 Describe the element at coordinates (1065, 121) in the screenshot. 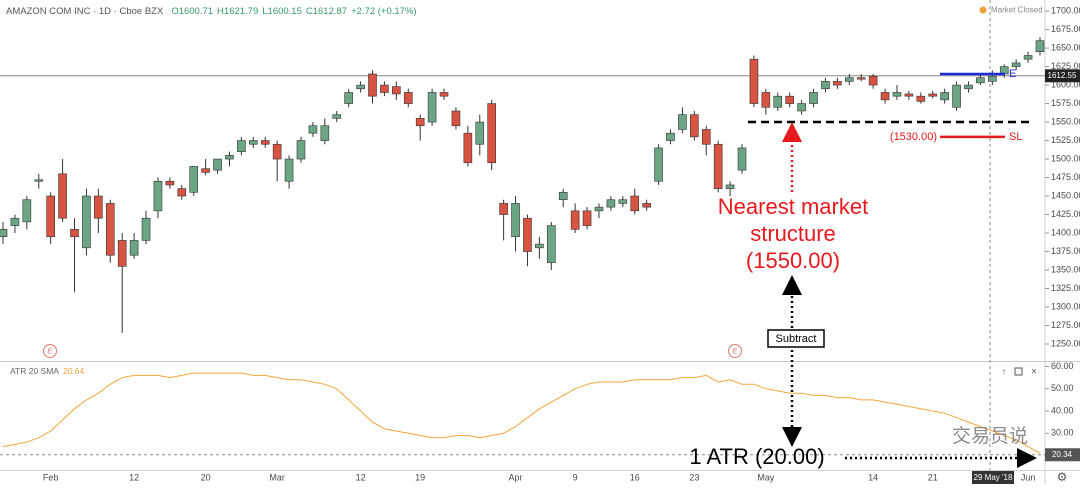

I see `y-tick-label: 1550.00` at that location.